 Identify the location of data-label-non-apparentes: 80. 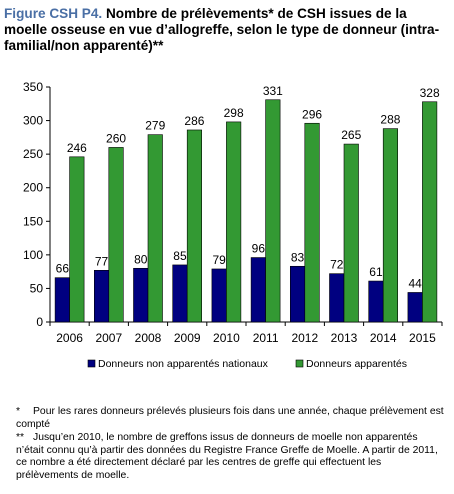
(141, 259).